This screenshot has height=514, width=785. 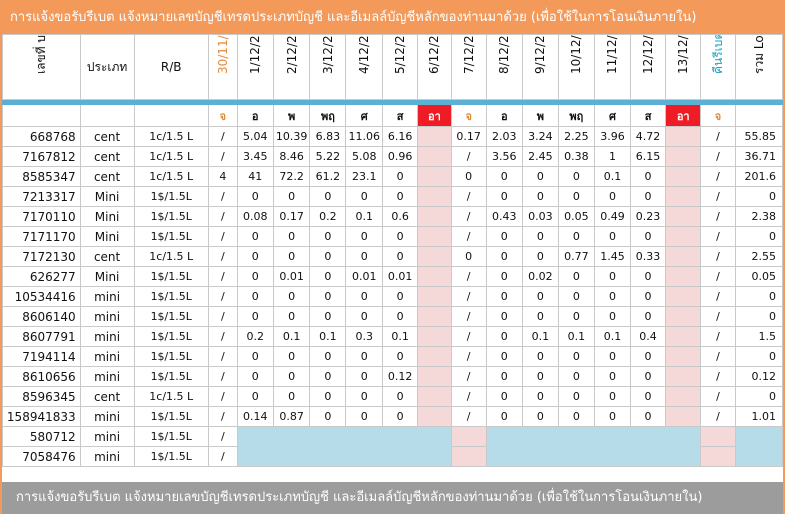 I want to click on total-lot: 0.05, so click(x=759, y=276).